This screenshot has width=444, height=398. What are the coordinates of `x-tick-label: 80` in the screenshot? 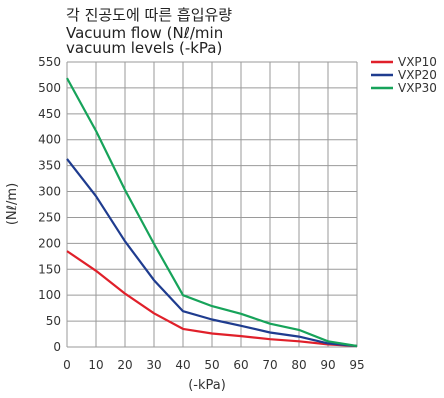 It's located at (298, 365).